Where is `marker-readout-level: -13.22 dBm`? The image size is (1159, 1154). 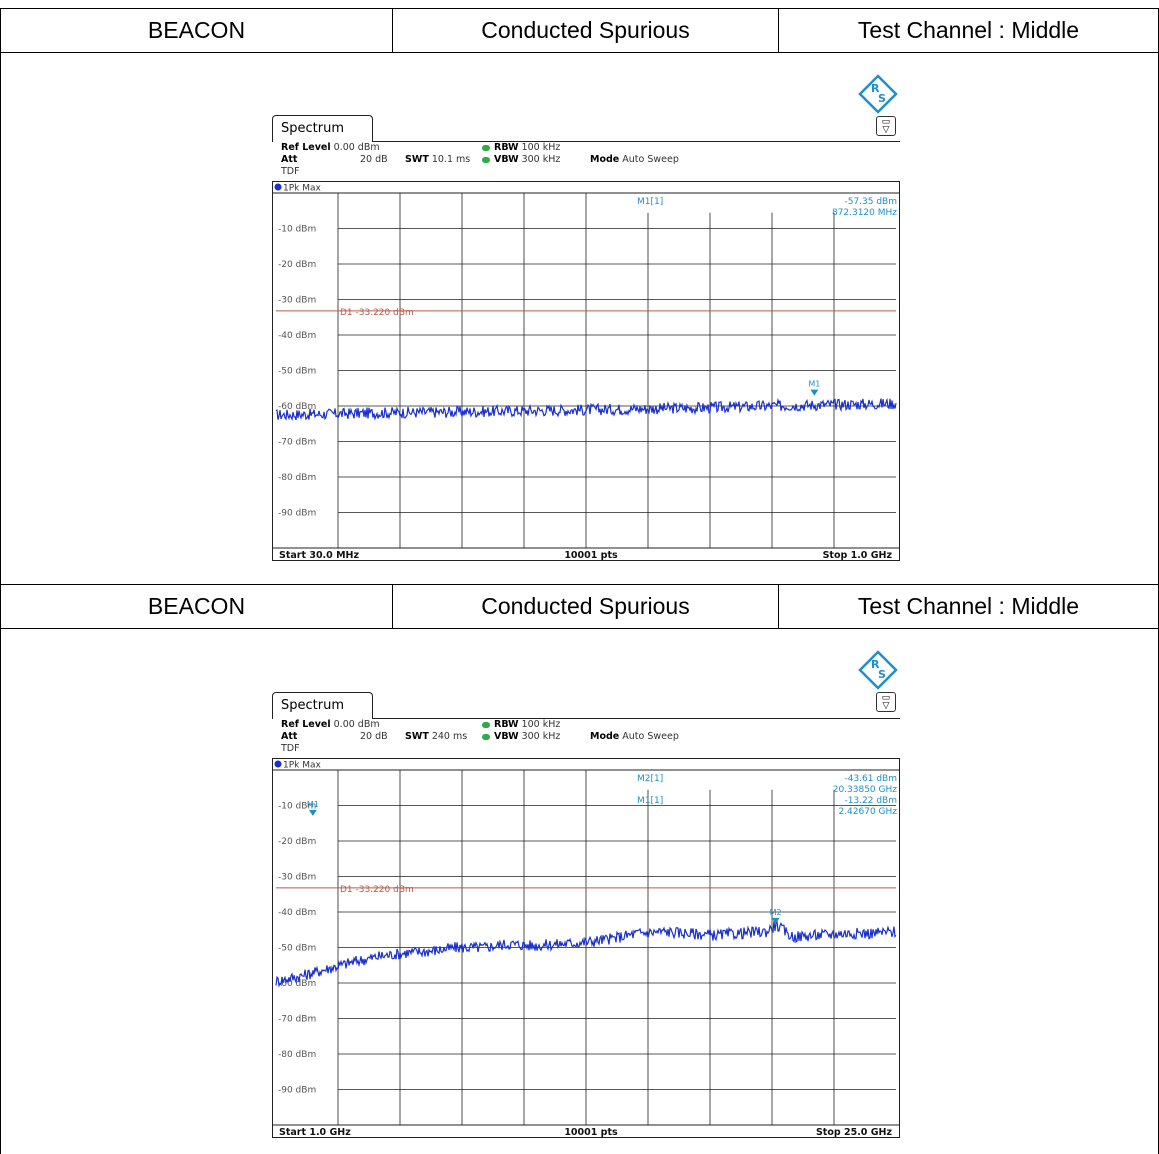 marker-readout-level: -13.22 dBm is located at coordinates (870, 801).